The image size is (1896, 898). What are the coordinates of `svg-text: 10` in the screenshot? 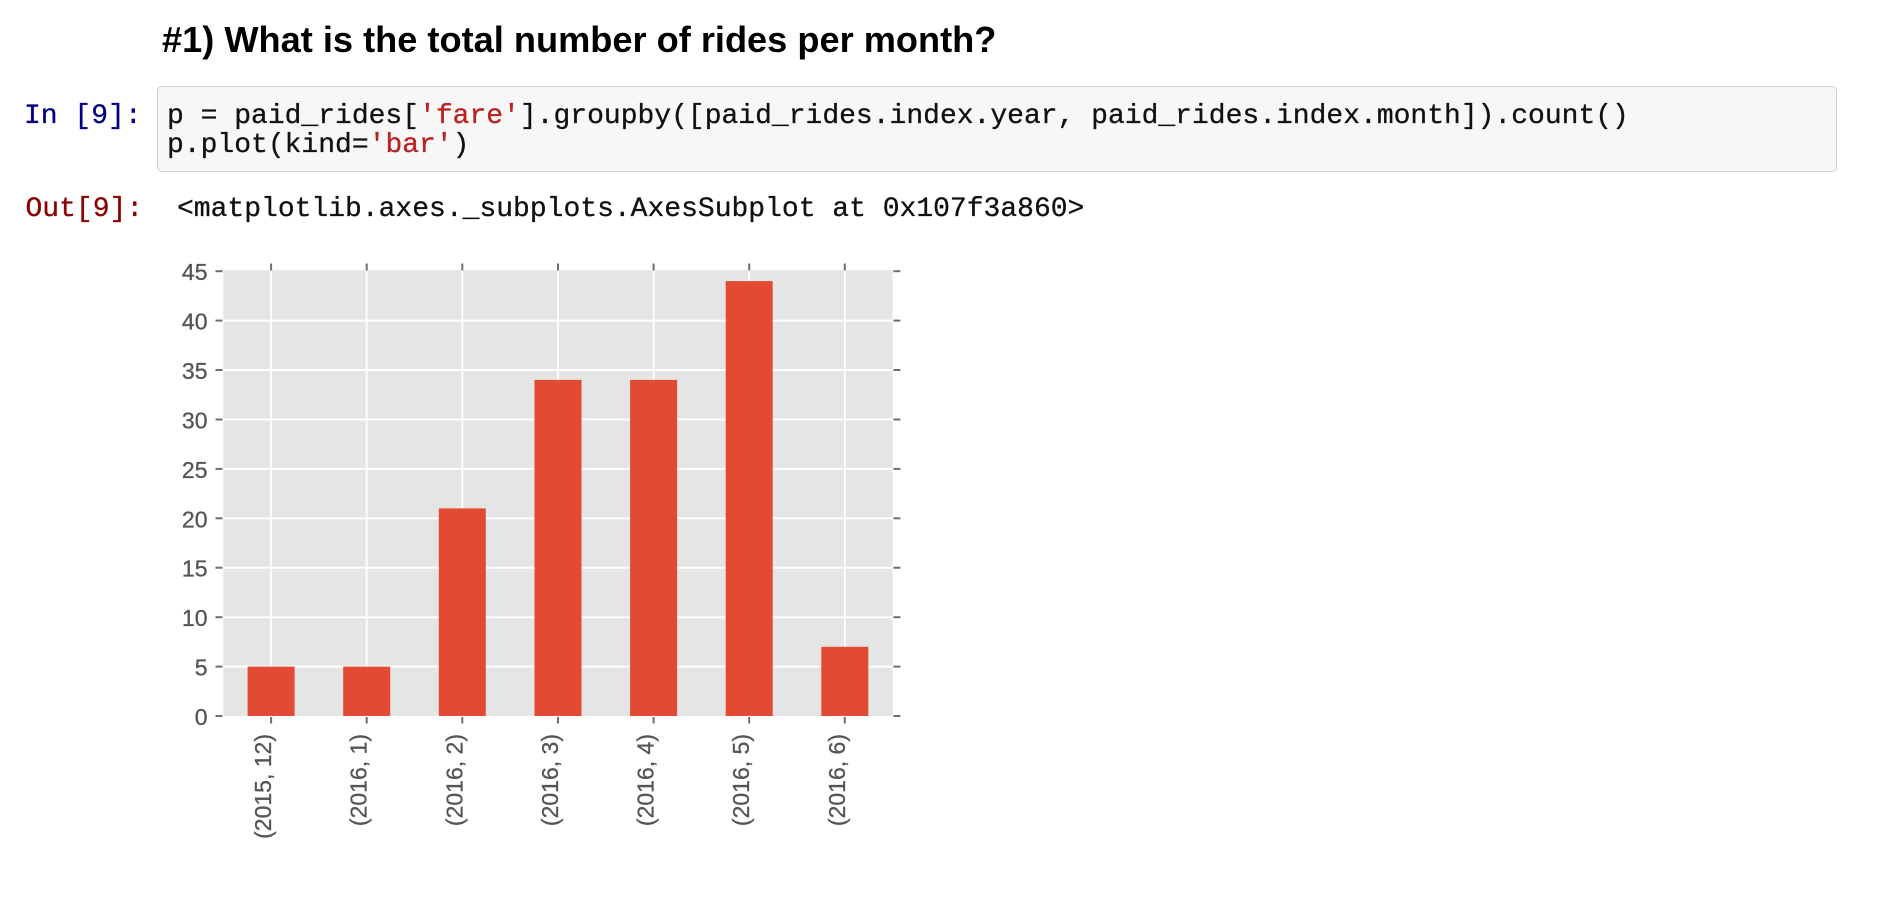 It's located at (195, 618).